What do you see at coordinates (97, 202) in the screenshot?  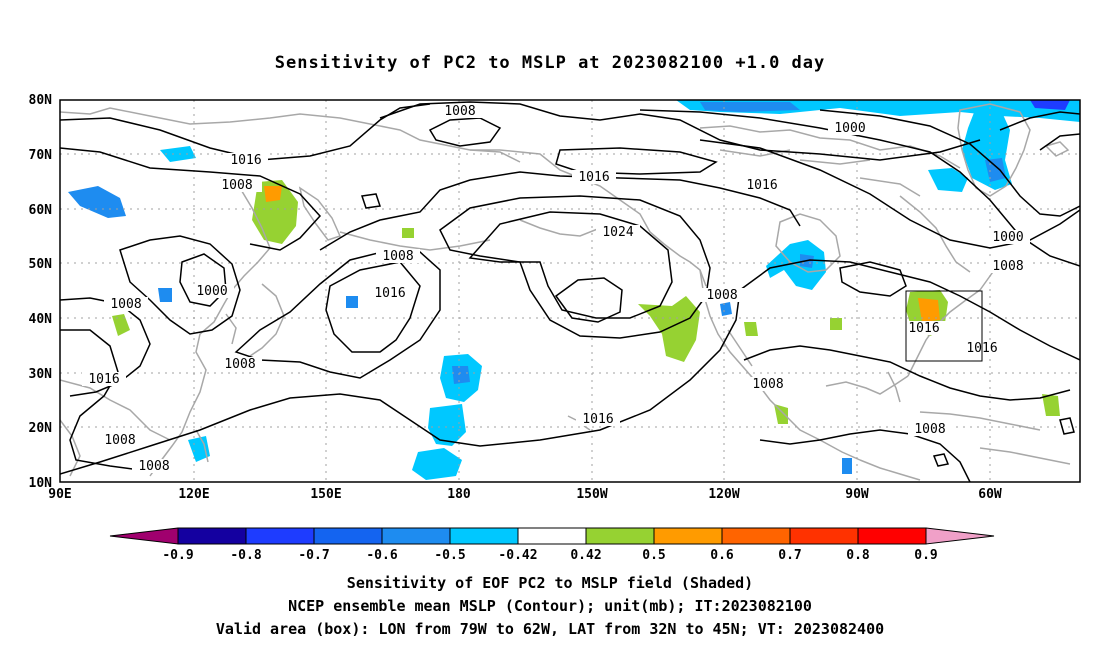 I see `shade-negative-siberia` at bounding box center [97, 202].